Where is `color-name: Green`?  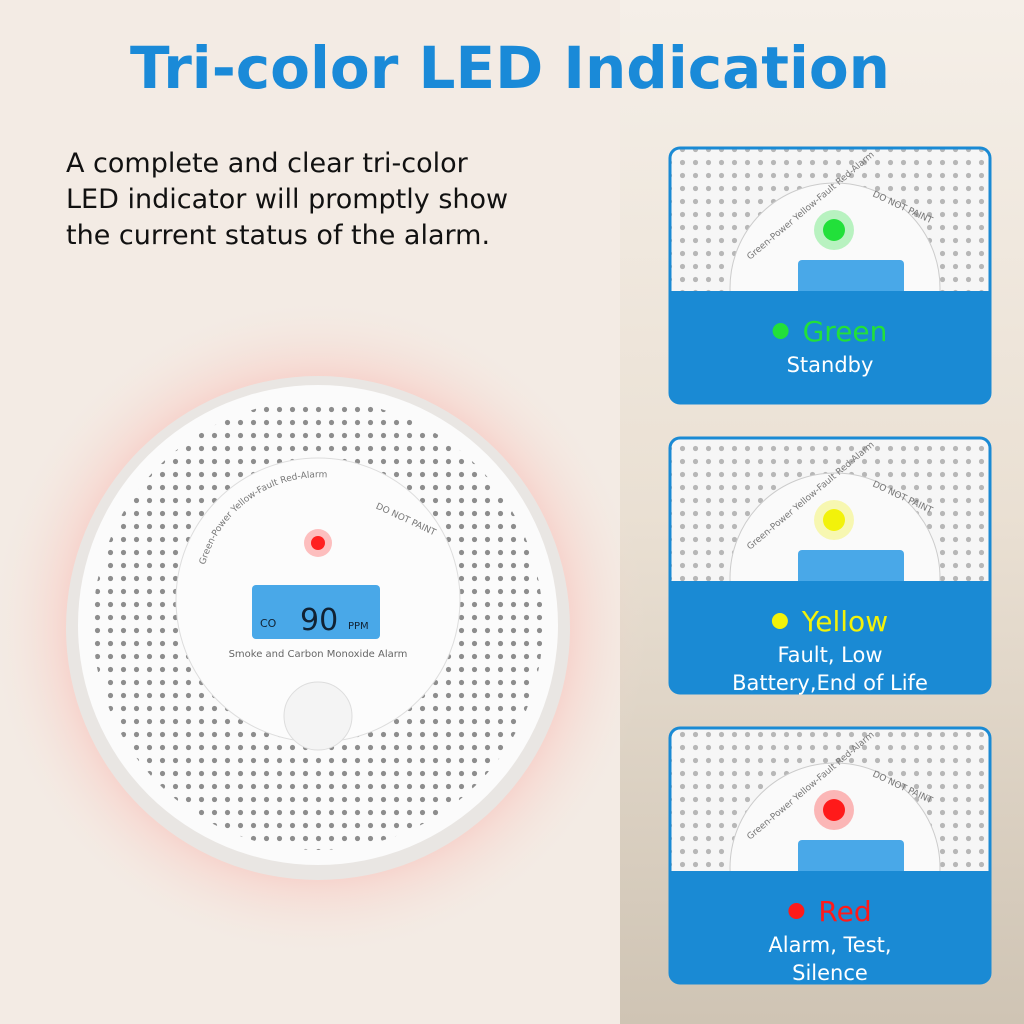
color-name: Green is located at coordinates (845, 331).